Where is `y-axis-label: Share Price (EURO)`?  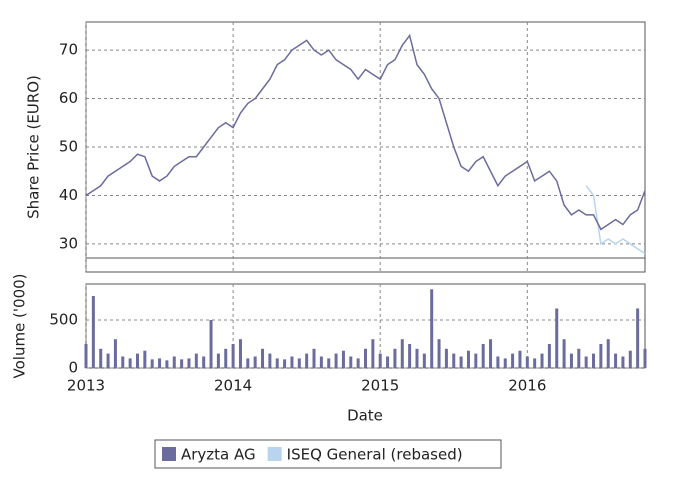
y-axis-label: Share Price (EURO) is located at coordinates (34, 147).